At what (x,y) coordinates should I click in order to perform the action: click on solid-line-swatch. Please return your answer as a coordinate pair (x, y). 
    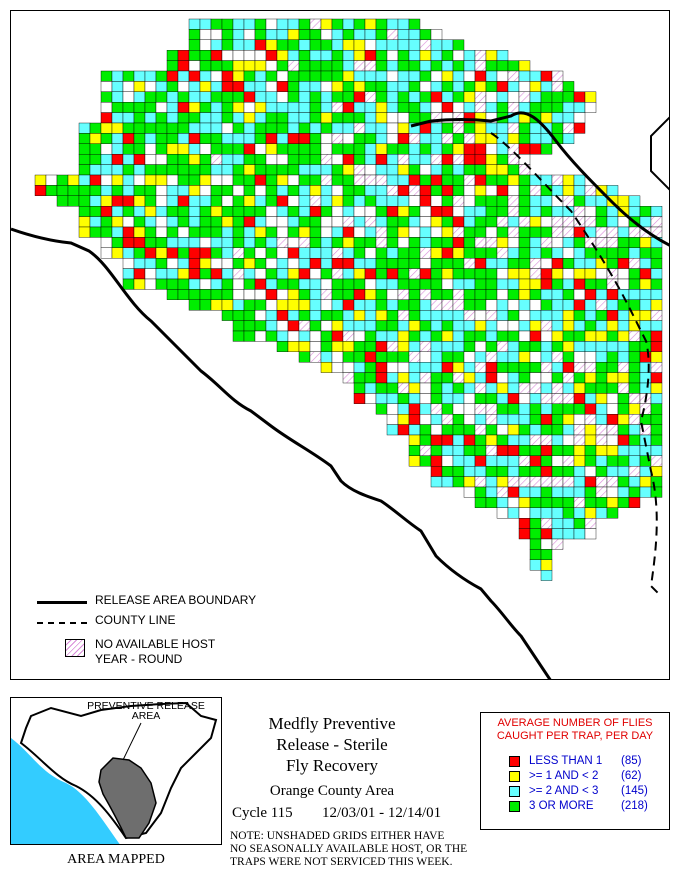
    Looking at the image, I should click on (62, 602).